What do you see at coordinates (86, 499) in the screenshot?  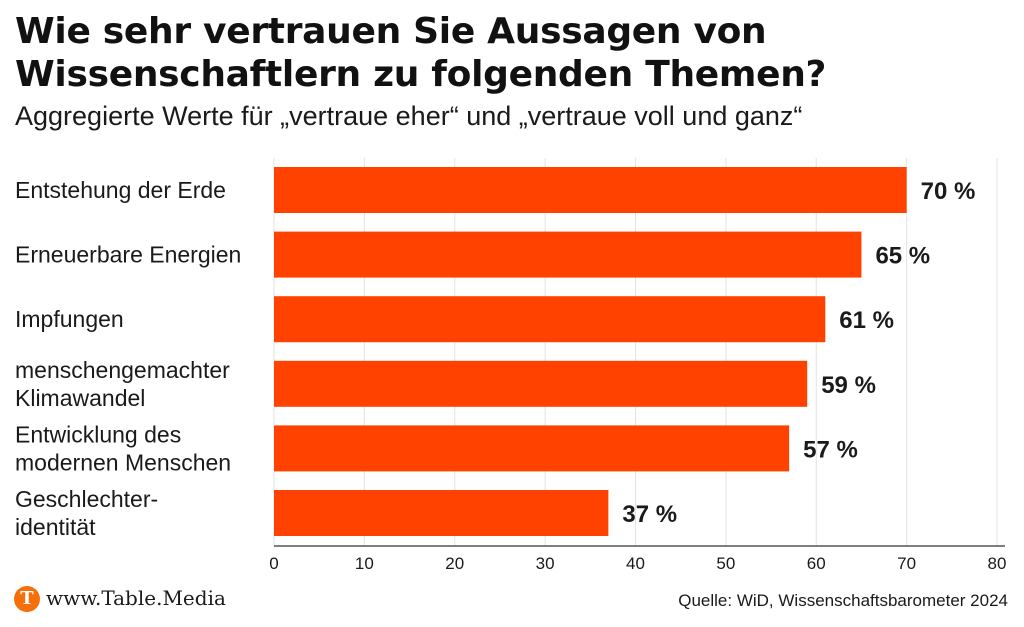 I see `category-label: Geschlechter-` at bounding box center [86, 499].